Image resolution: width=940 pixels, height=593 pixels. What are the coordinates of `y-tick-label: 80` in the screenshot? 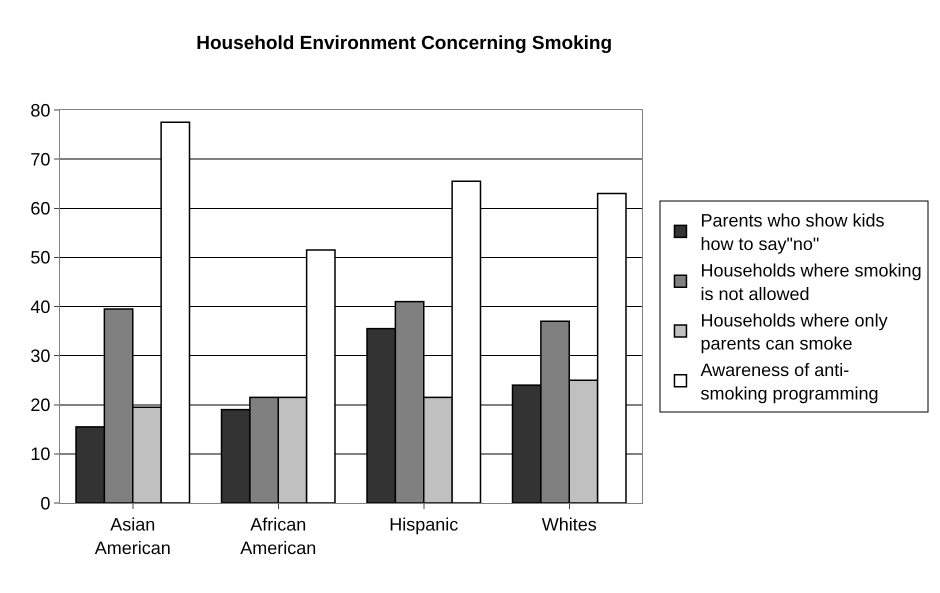 It's located at (40, 110).